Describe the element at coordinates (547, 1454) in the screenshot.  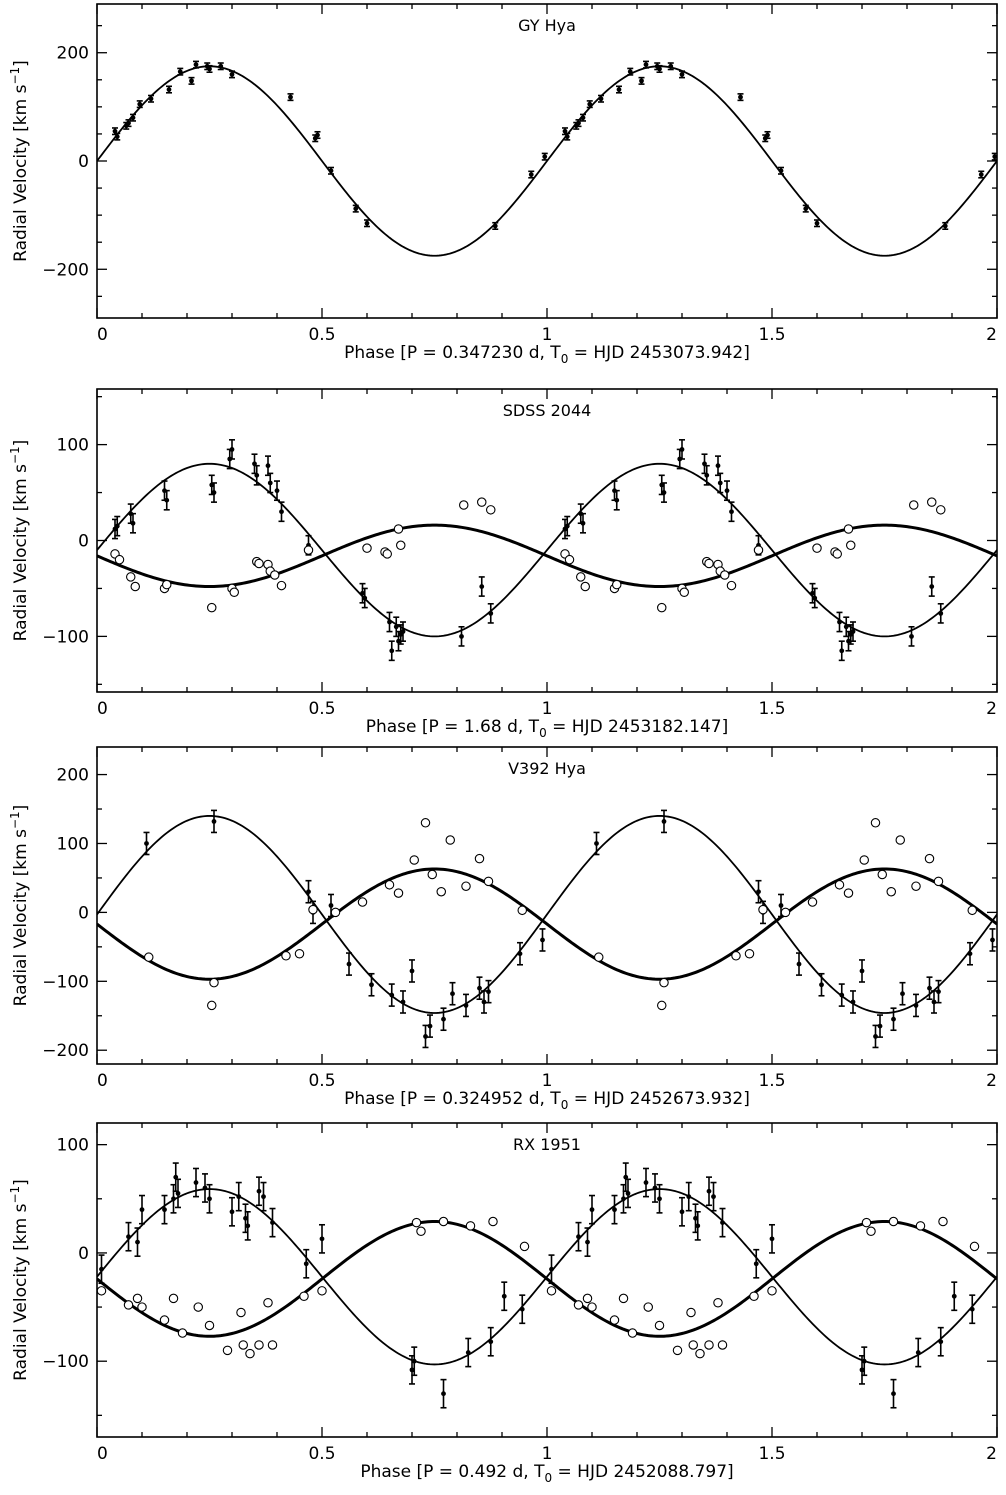
I see `x-tick-label: 1` at that location.